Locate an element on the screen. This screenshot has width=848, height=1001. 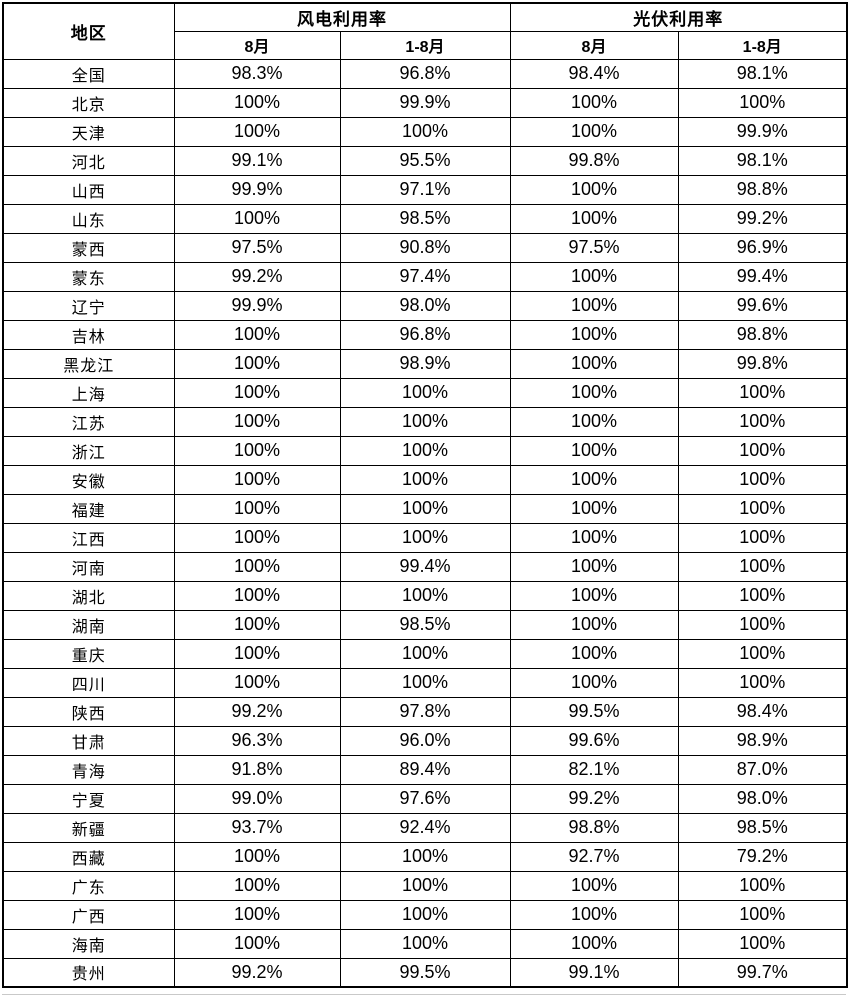
value-cell: 99.7% is located at coordinates (762, 972).